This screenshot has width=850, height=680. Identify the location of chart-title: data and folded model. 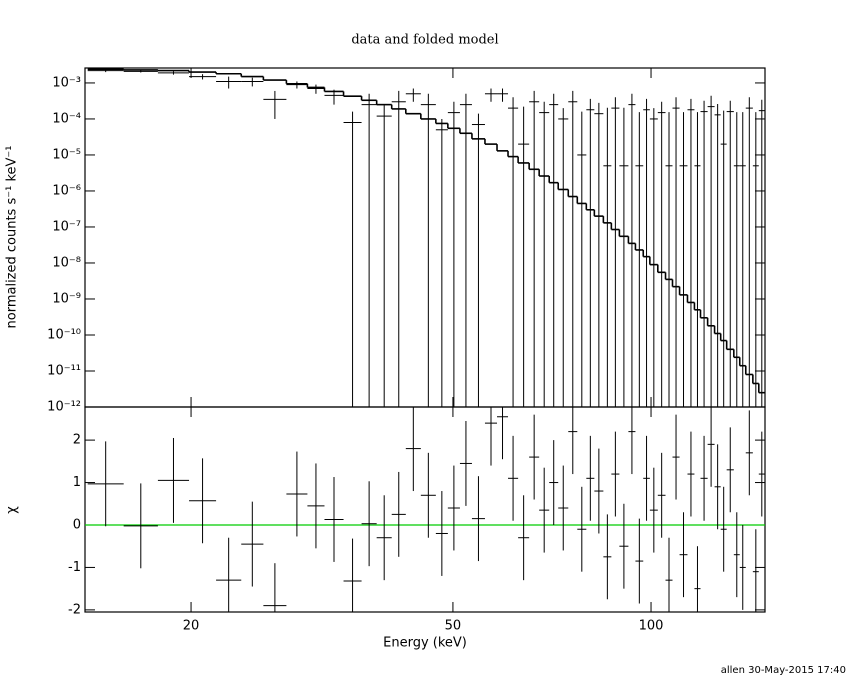
(424, 40).